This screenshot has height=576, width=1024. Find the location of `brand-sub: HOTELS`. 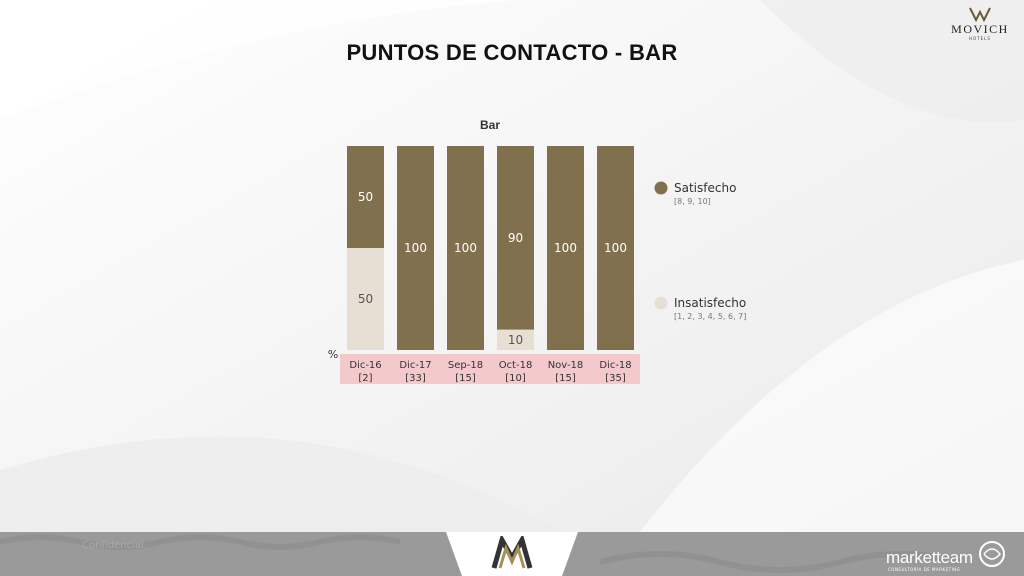

brand-sub: HOTELS is located at coordinates (980, 38).